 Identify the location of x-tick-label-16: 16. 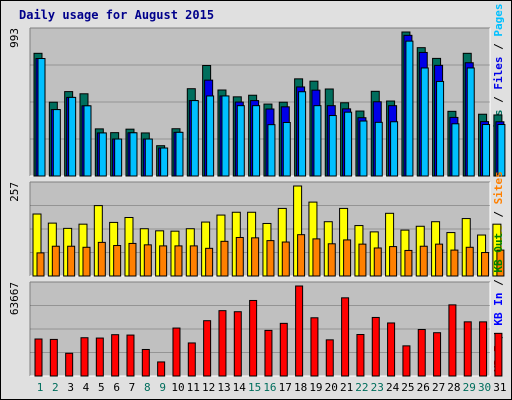
(269, 387).